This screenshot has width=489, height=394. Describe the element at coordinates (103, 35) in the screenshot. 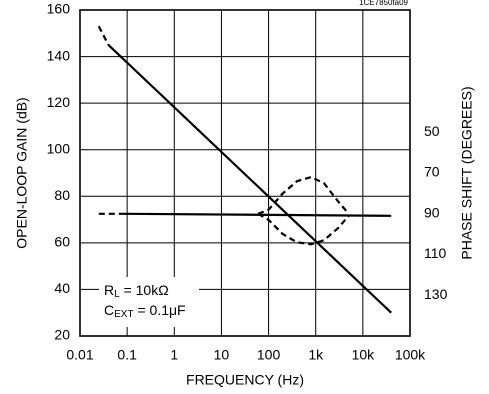

I see `gain-line-dashed` at that location.